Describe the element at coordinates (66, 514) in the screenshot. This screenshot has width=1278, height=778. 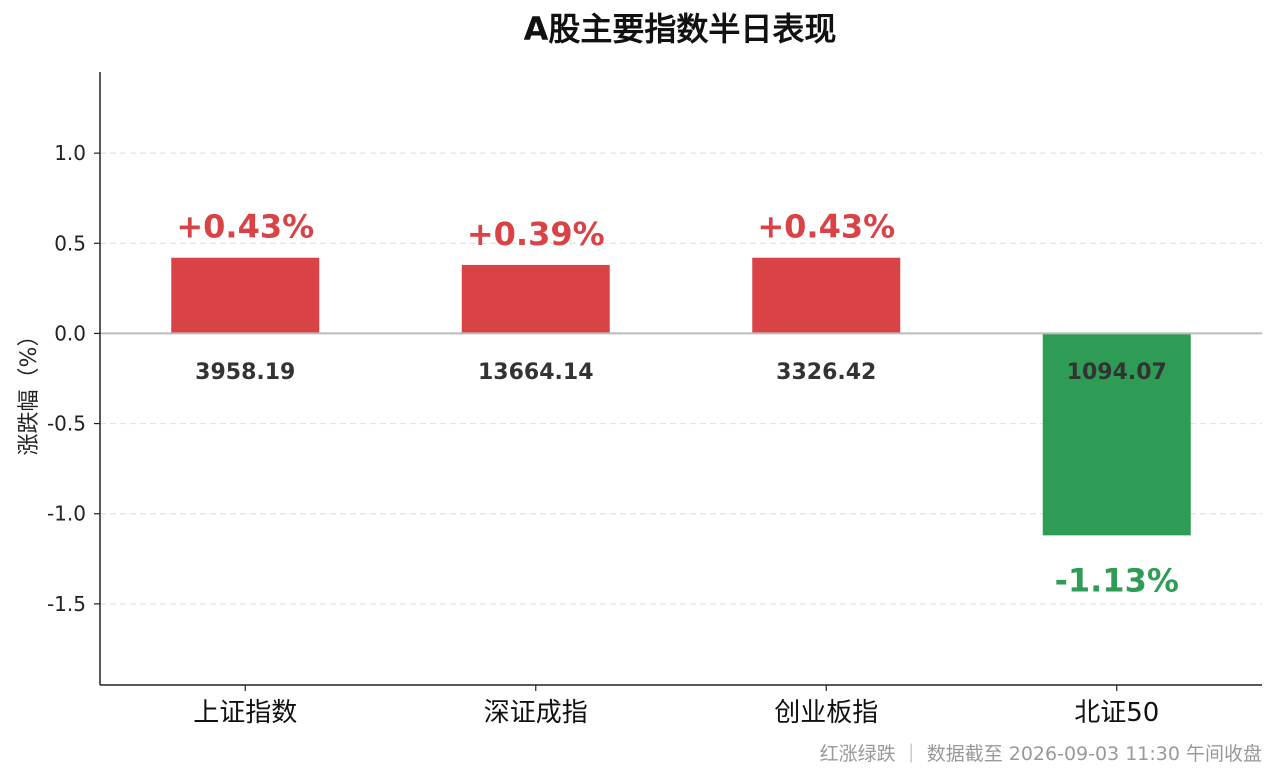
I see `y-tick-label: -1.0` at that location.